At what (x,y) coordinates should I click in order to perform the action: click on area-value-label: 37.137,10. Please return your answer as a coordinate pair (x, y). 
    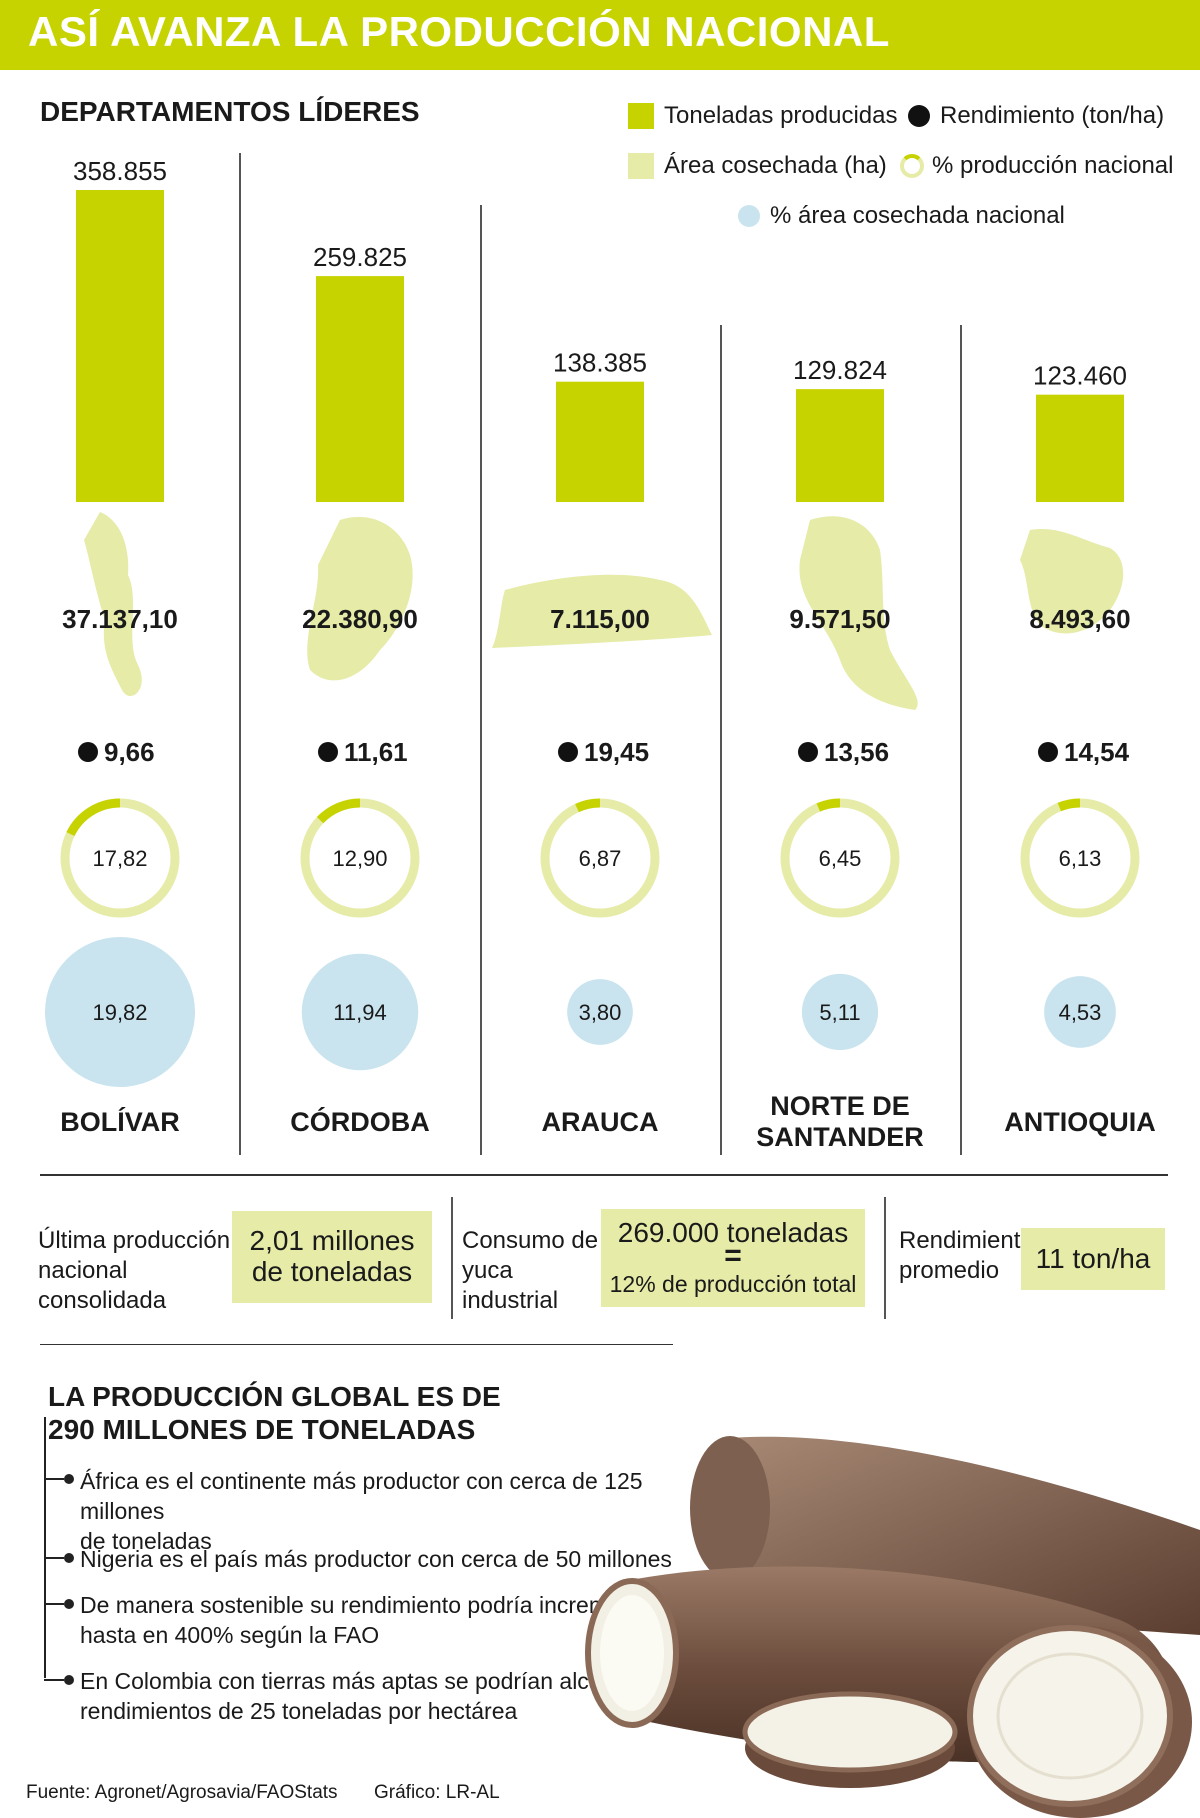
    Looking at the image, I should click on (120, 619).